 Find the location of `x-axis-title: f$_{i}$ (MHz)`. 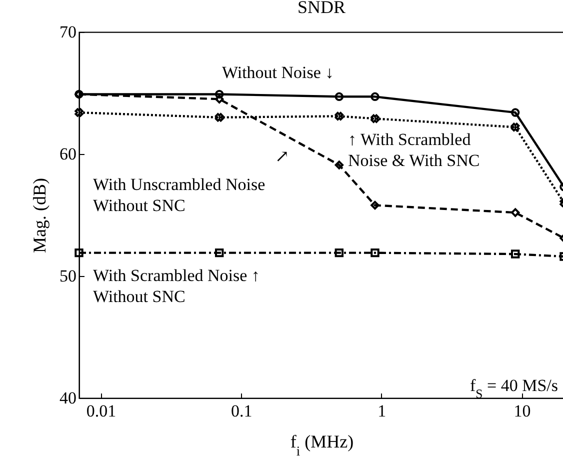

x-axis-title: f$_{i}$ (MHz) is located at coordinates (322, 445).